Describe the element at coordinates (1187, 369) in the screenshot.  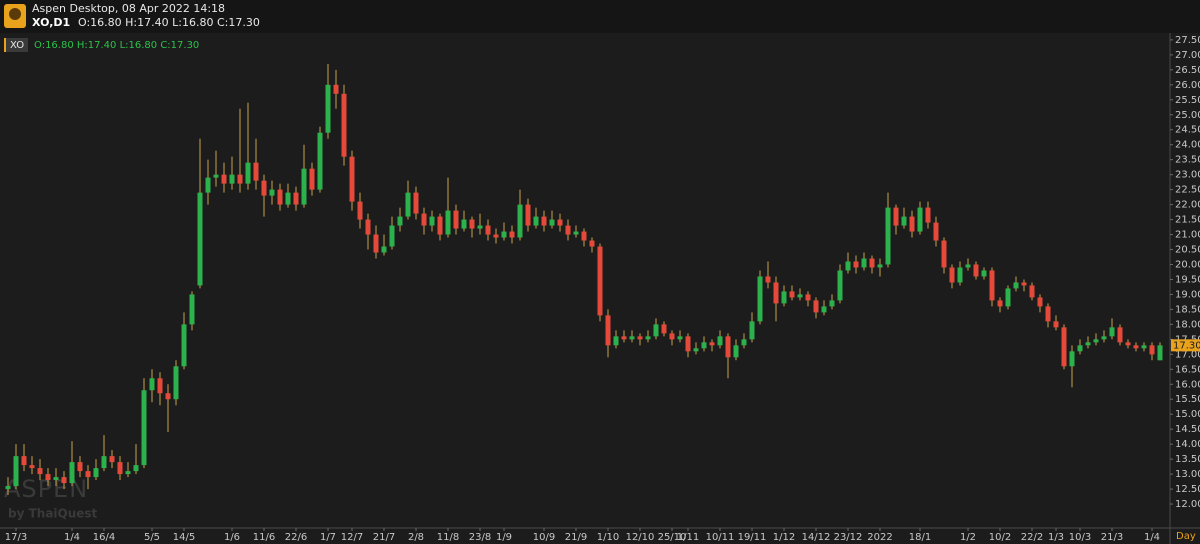
I see `y-tick-label: 16.50` at that location.